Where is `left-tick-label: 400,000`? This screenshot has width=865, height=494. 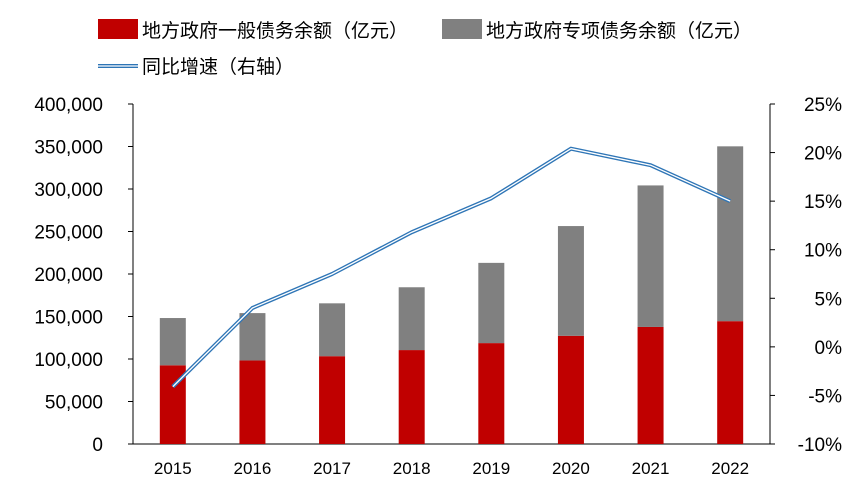
left-tick-label: 400,000 is located at coordinates (68, 105).